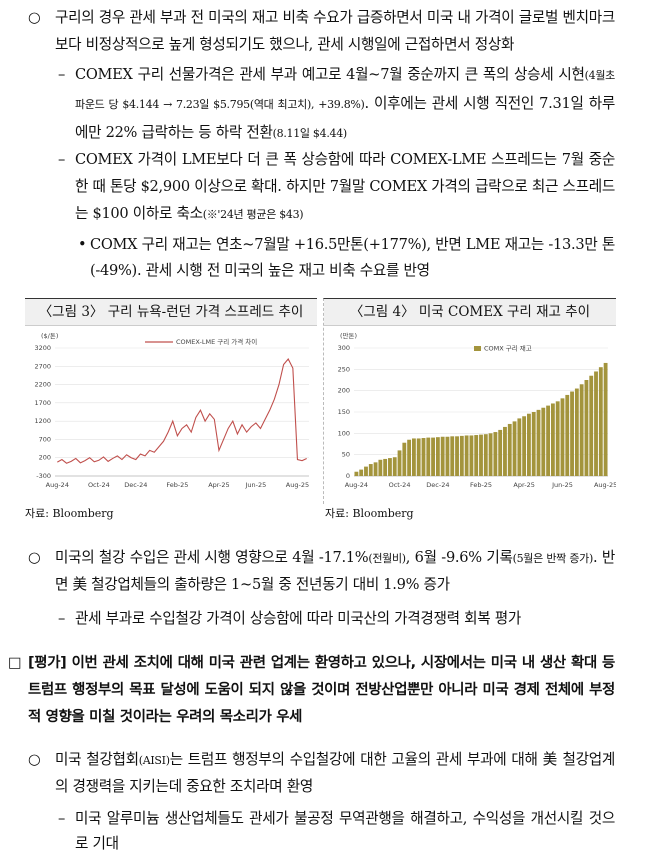  Describe the element at coordinates (553, 558) in the screenshot. I see `text-run: (5월은 반짝 증가)` at that location.